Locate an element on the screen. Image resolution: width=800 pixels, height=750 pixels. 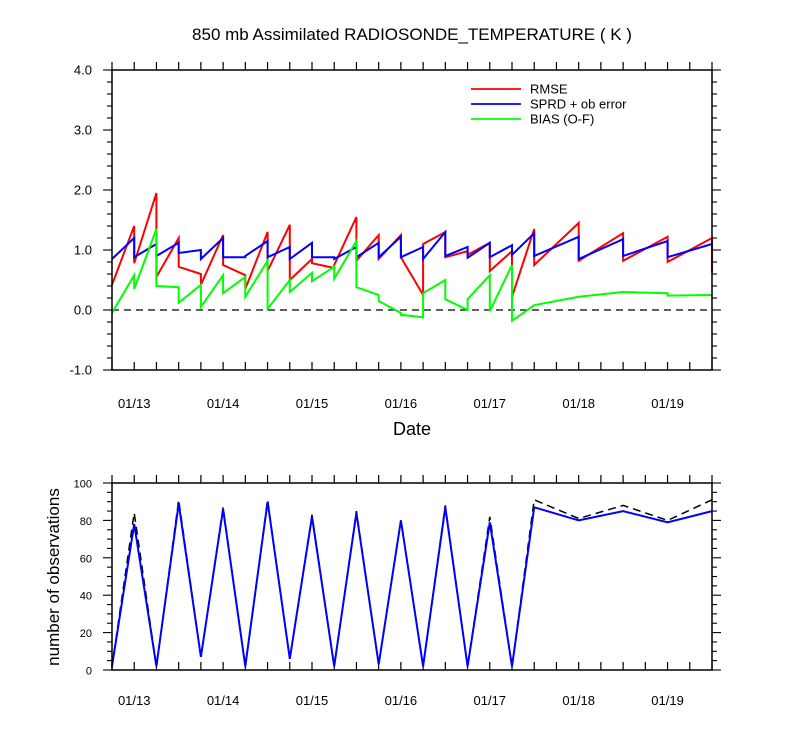
x-axis-label: Date is located at coordinates (412, 429).